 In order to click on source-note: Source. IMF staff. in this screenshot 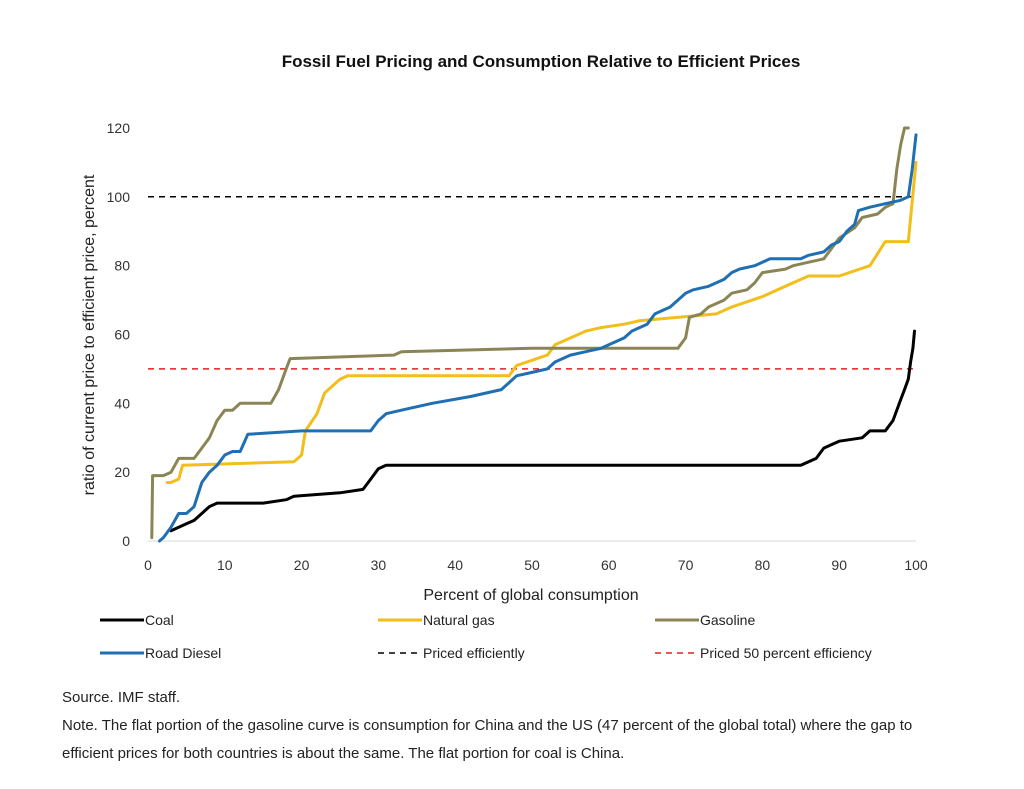, I will do `click(121, 697)`.